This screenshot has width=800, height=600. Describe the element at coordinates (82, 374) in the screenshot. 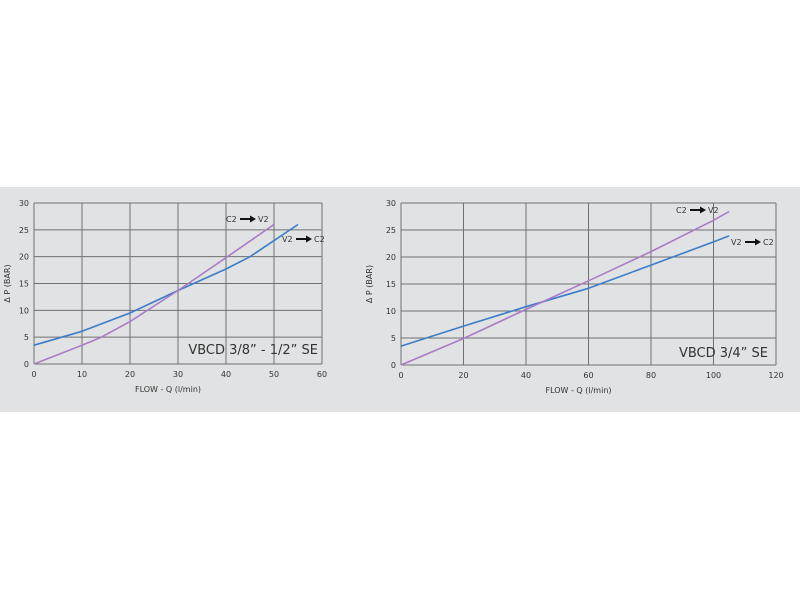

I see `x-tick-label: 10` at that location.